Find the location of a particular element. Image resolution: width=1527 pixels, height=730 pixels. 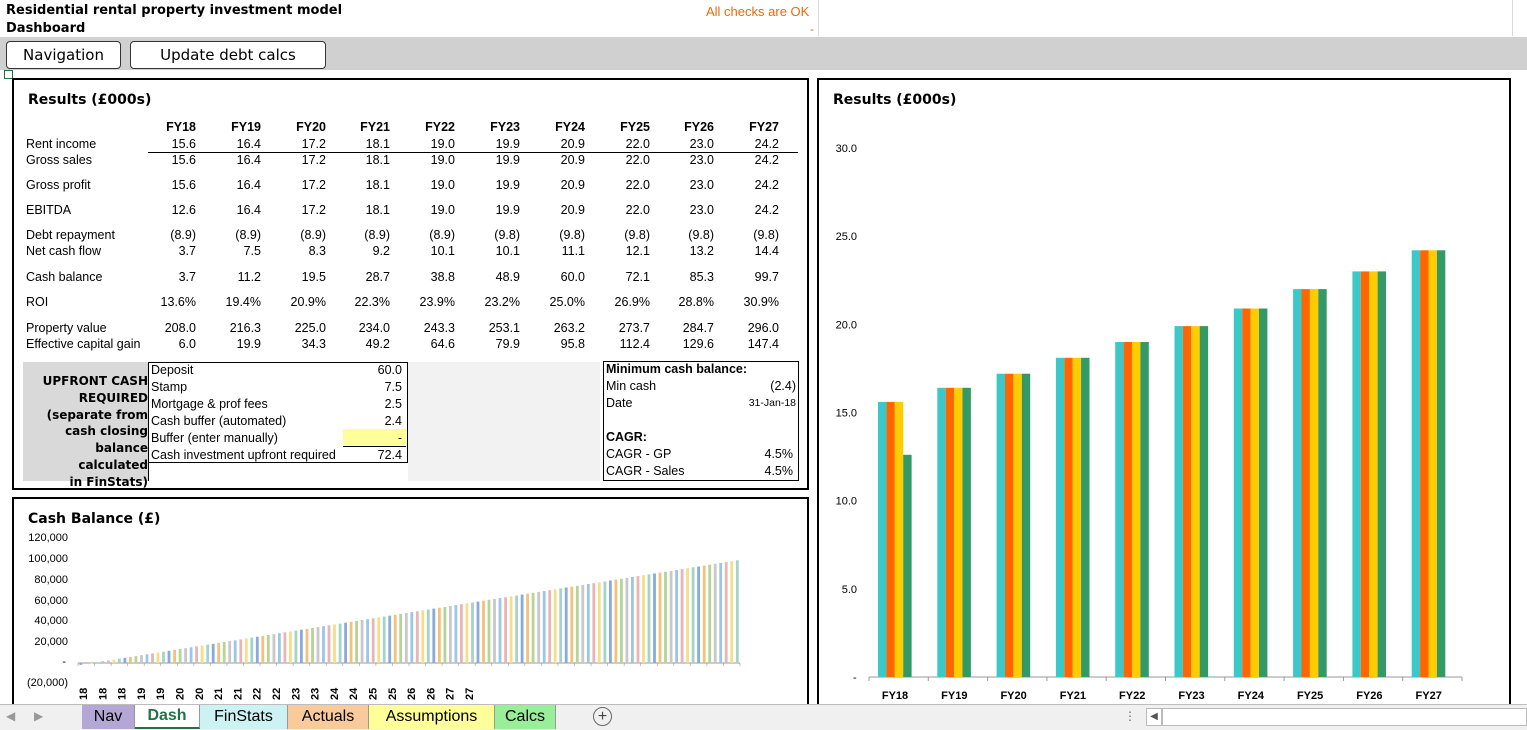

tab-dash: Dash is located at coordinates (167, 717).